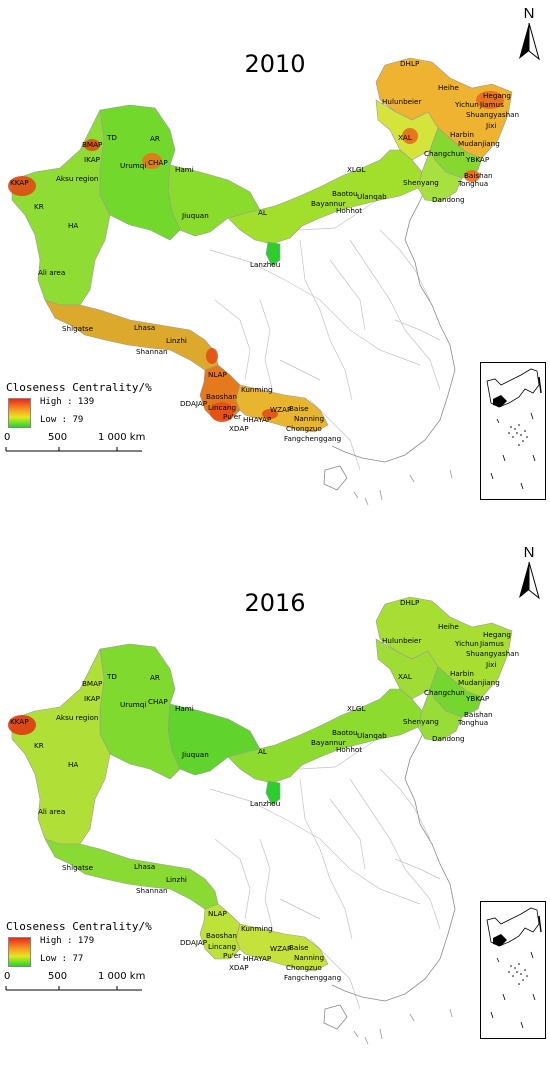 This screenshot has width=550, height=1077. I want to click on place-label-hulunbeier: Hulunbeier, so click(401, 640).